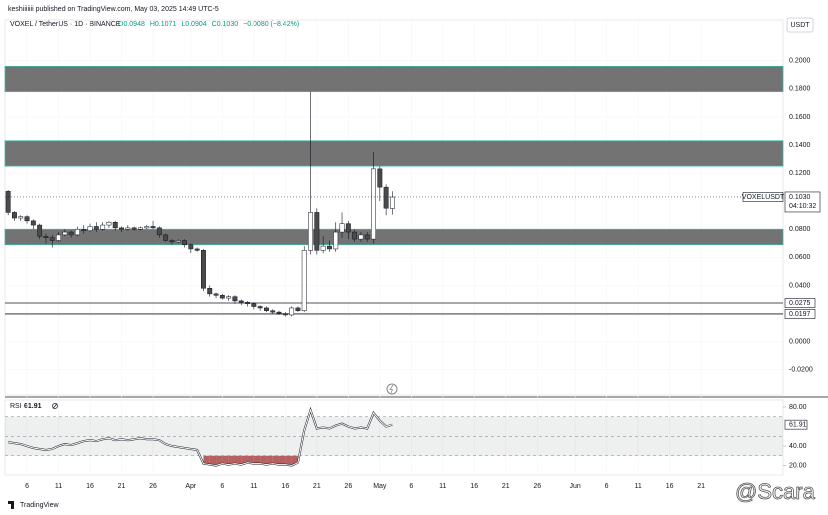 This screenshot has width=828, height=515. I want to click on rsi-icon-slash, so click(55, 406).